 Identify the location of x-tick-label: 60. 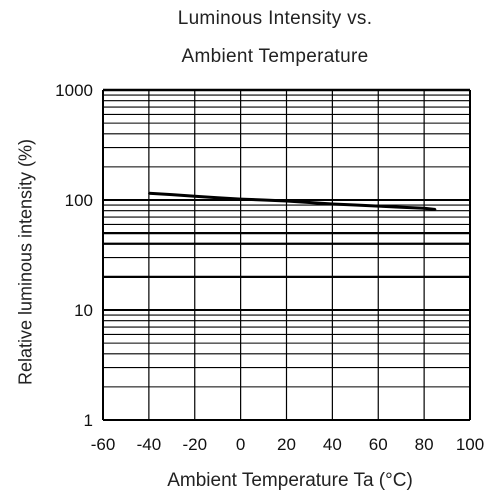
(378, 444).